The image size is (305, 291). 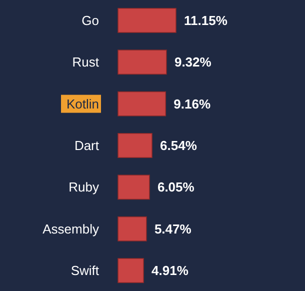 What do you see at coordinates (90, 20) in the screenshot?
I see `y-tick-label: Go` at bounding box center [90, 20].